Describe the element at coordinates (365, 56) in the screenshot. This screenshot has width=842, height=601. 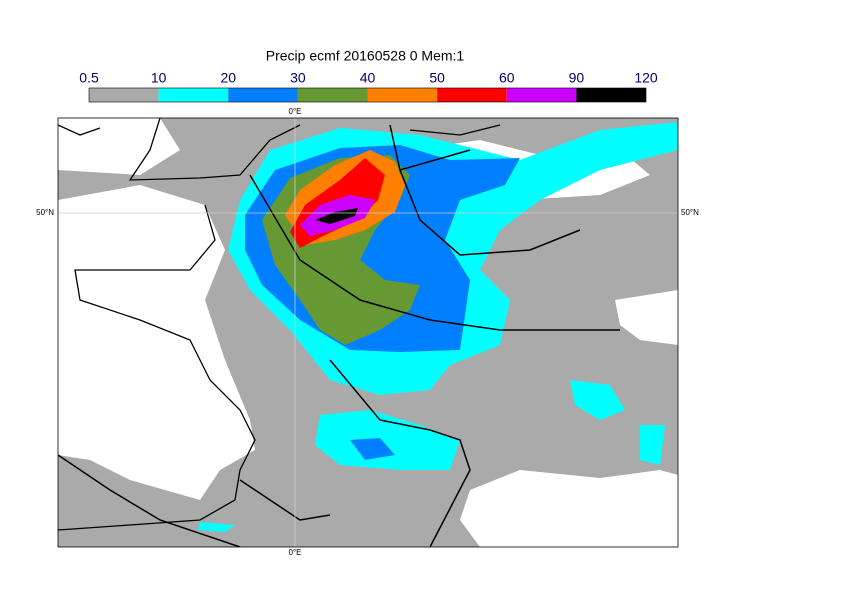
I see `title: Precip ecmf 20160528 0 Mem:1` at that location.